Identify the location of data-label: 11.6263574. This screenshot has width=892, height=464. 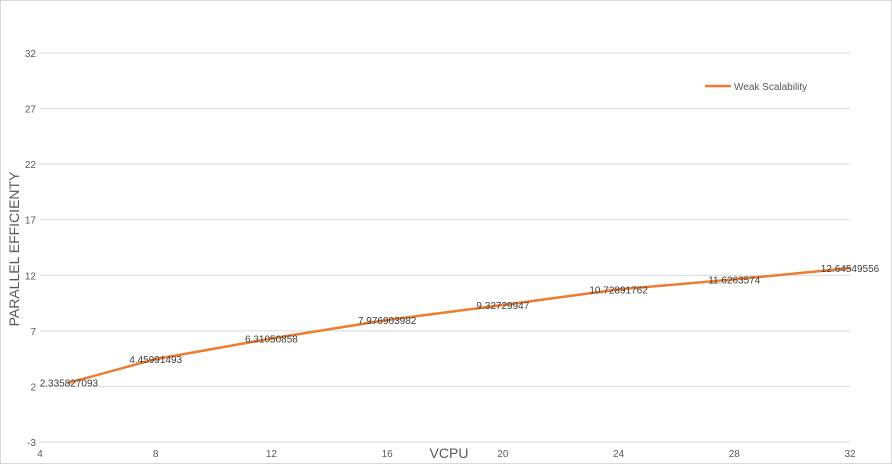
(734, 280).